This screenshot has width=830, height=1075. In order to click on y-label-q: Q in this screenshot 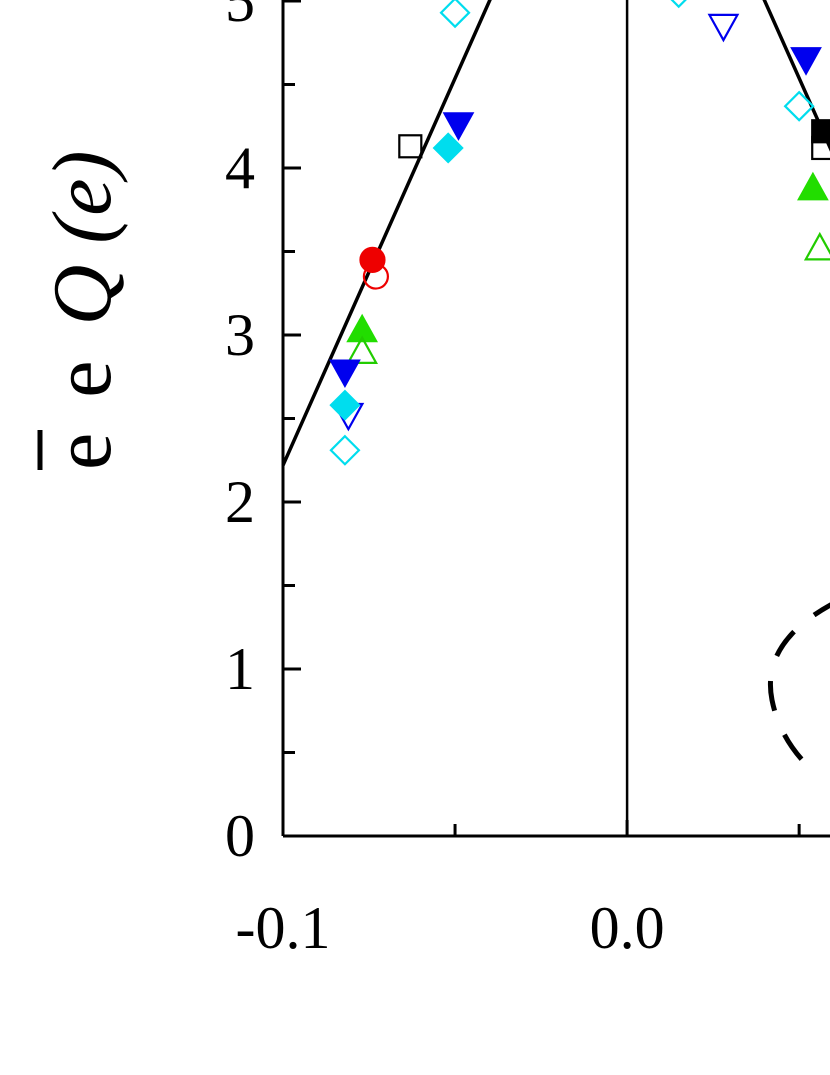, I will do `click(82, 295)`.